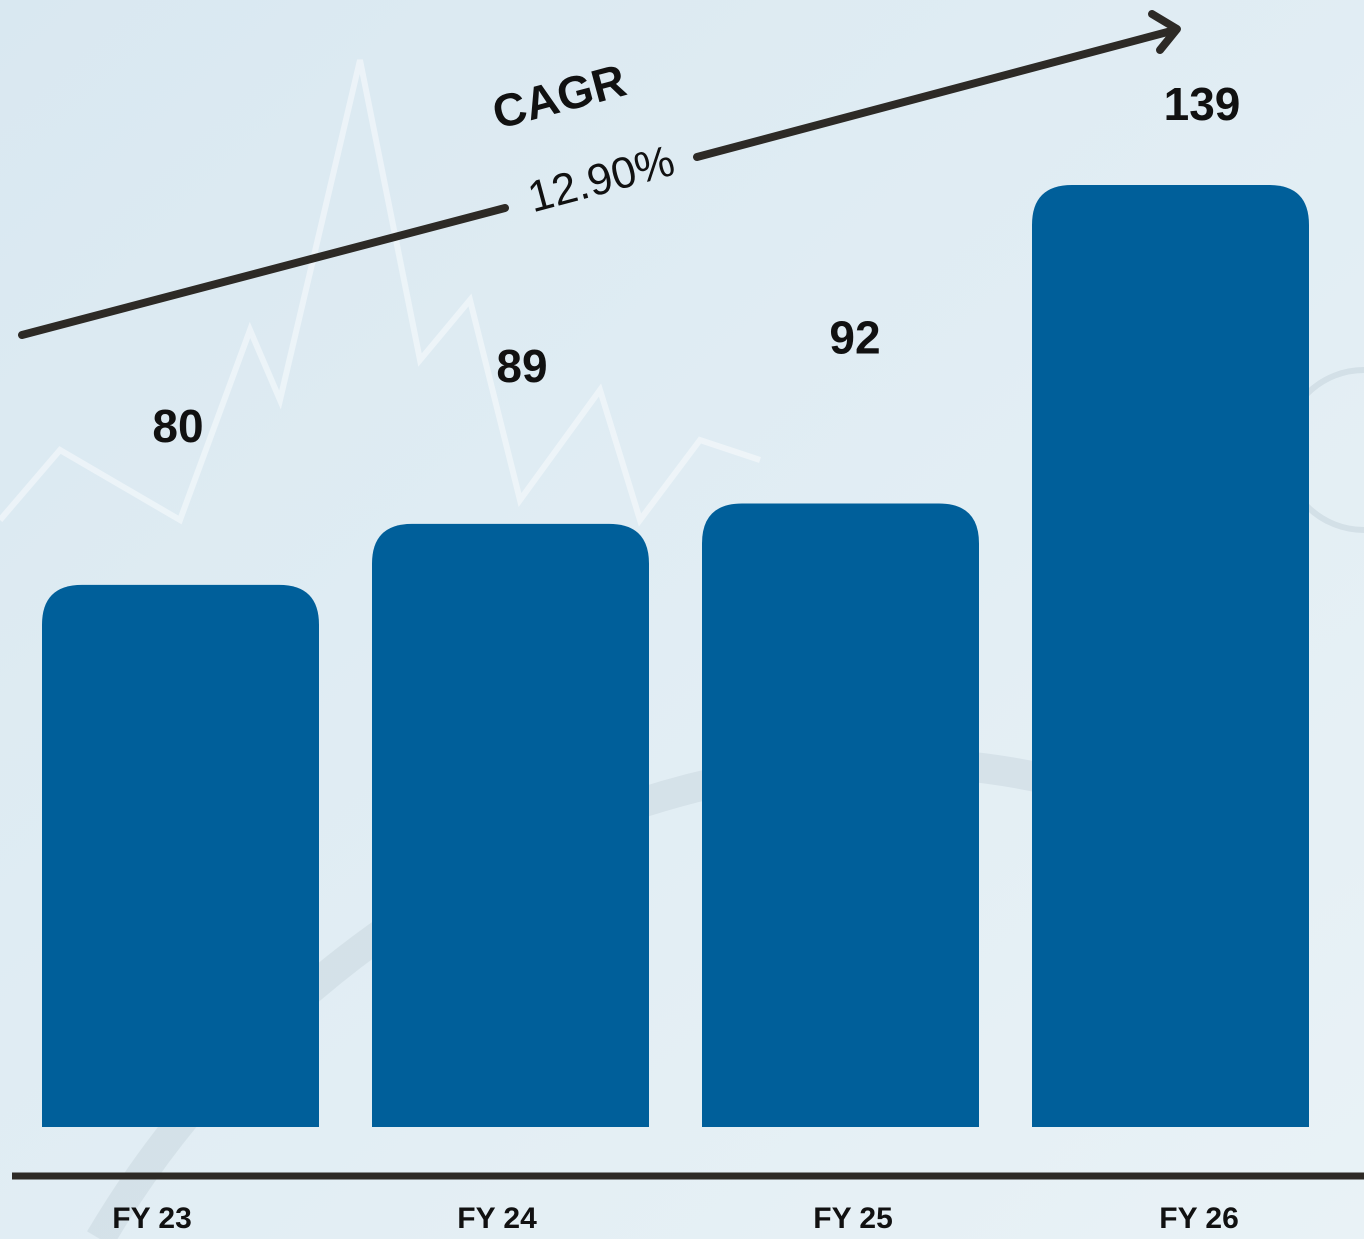 The width and height of the screenshot is (1364, 1239). What do you see at coordinates (177, 426) in the screenshot?
I see `value-label: 80` at bounding box center [177, 426].